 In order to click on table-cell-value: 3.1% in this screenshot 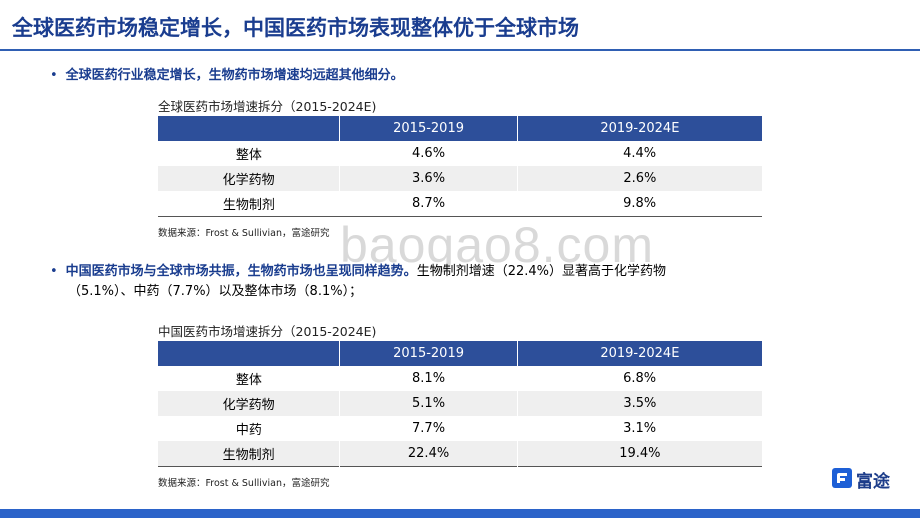, I will do `click(640, 428)`.